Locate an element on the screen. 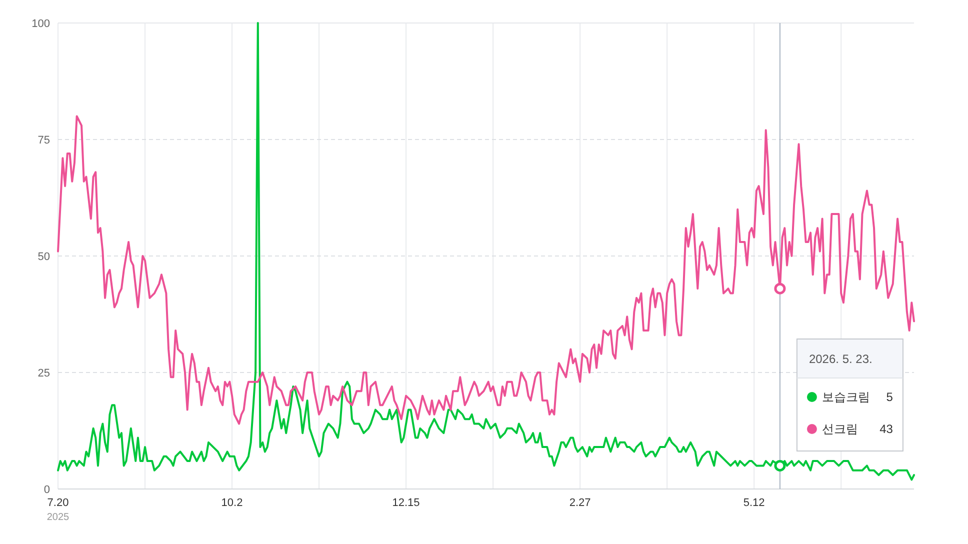 The height and width of the screenshot is (544, 968). y-tick-label: 75 is located at coordinates (44, 140).